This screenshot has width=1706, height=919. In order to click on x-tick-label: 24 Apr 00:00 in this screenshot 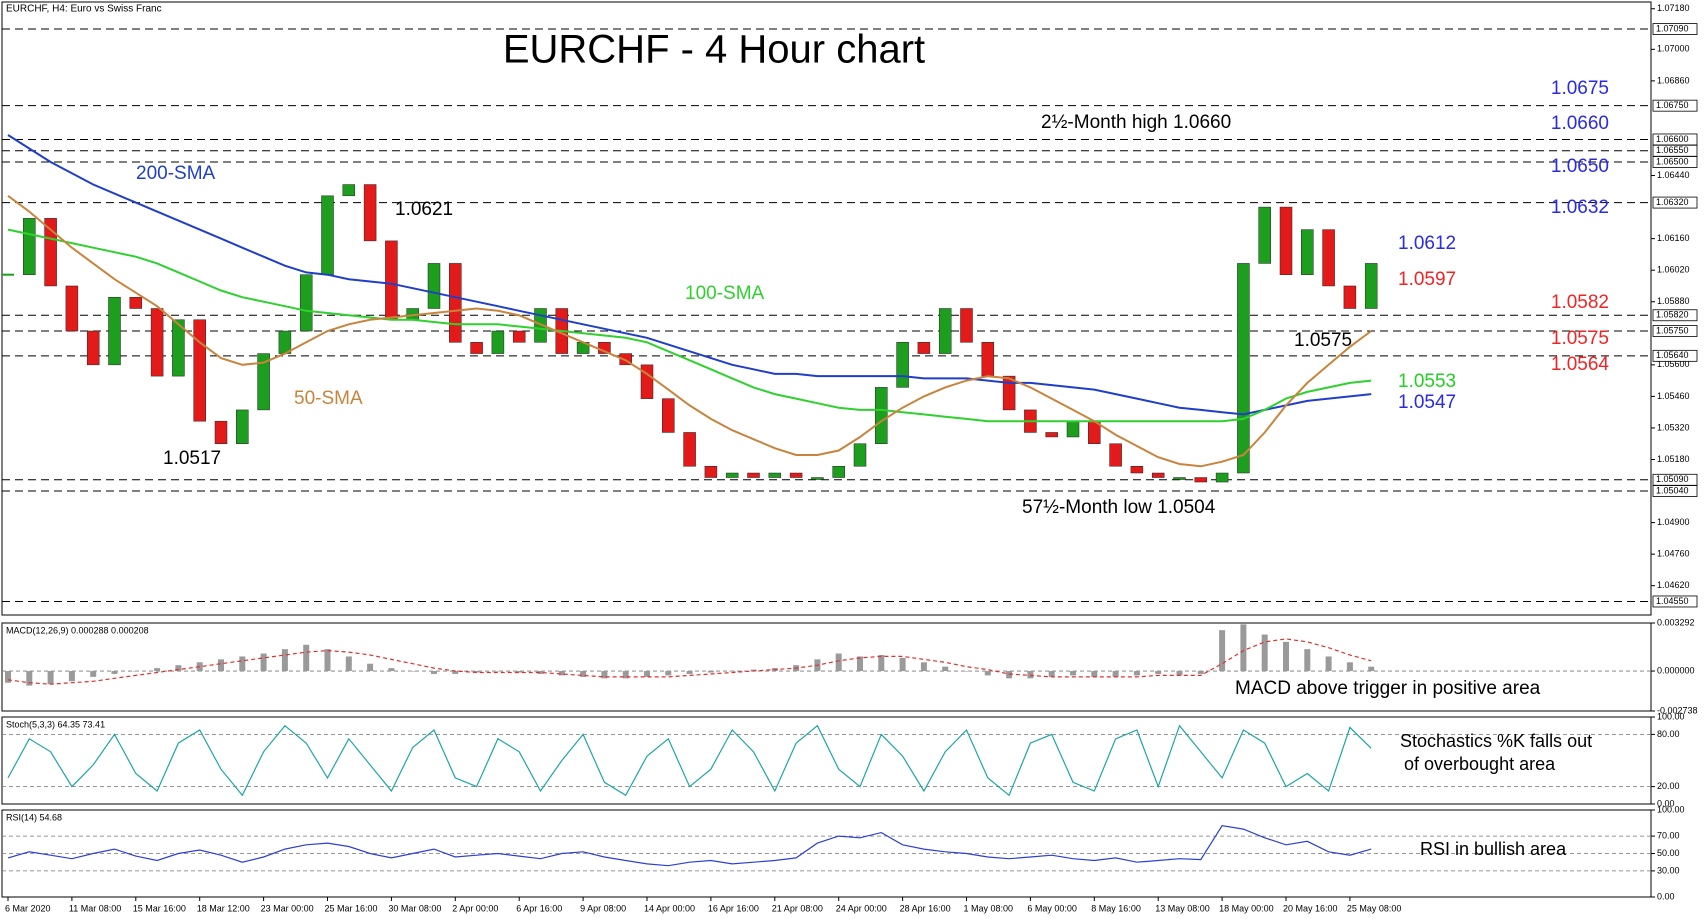, I will do `click(861, 908)`.